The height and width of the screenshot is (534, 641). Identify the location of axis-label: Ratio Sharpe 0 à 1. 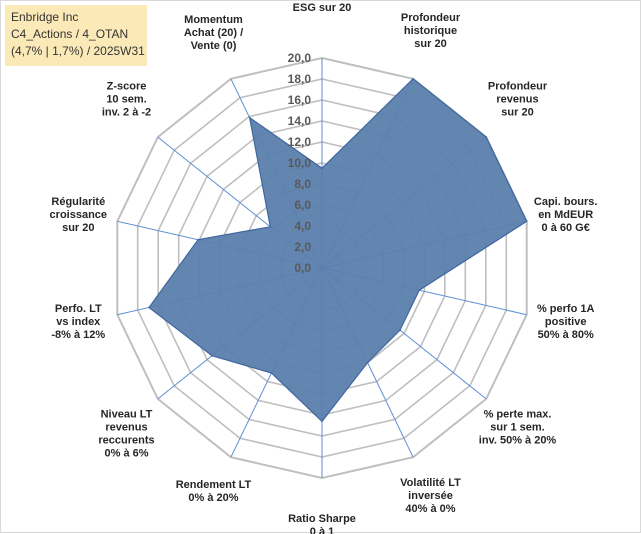
(322, 523).